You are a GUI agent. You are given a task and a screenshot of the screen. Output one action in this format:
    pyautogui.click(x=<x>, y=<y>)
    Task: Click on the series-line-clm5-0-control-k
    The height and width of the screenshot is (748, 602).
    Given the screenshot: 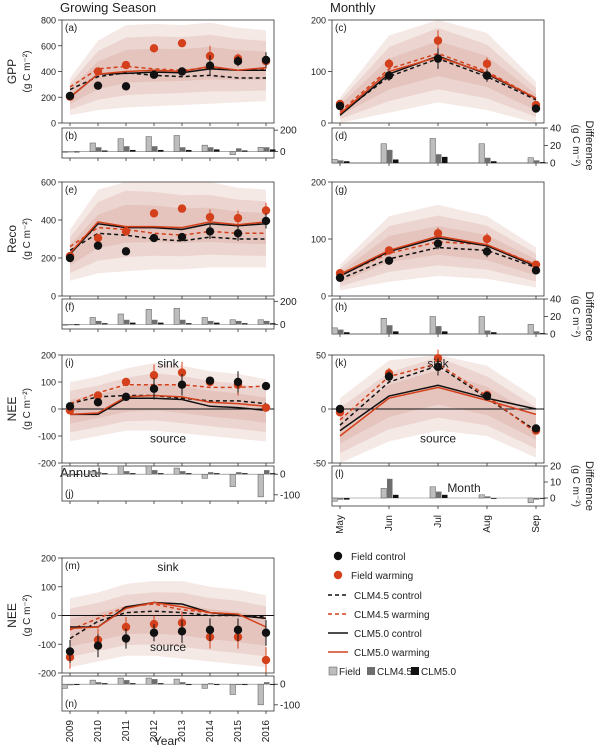 What is the action you would take?
    pyautogui.click(x=438, y=408)
    